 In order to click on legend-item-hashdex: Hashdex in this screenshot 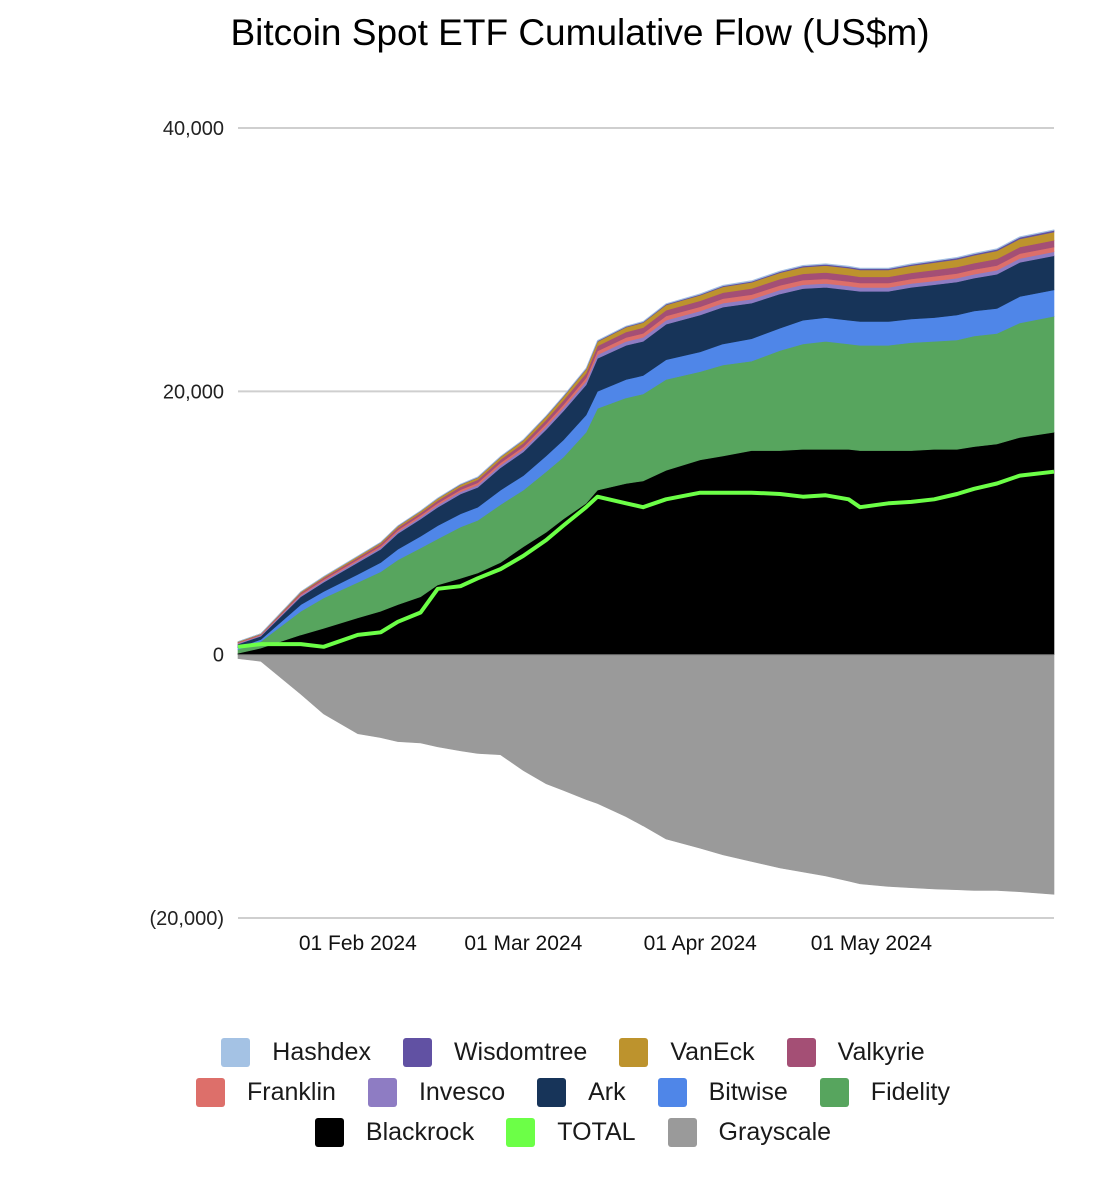, I will do `click(296, 1052)`.